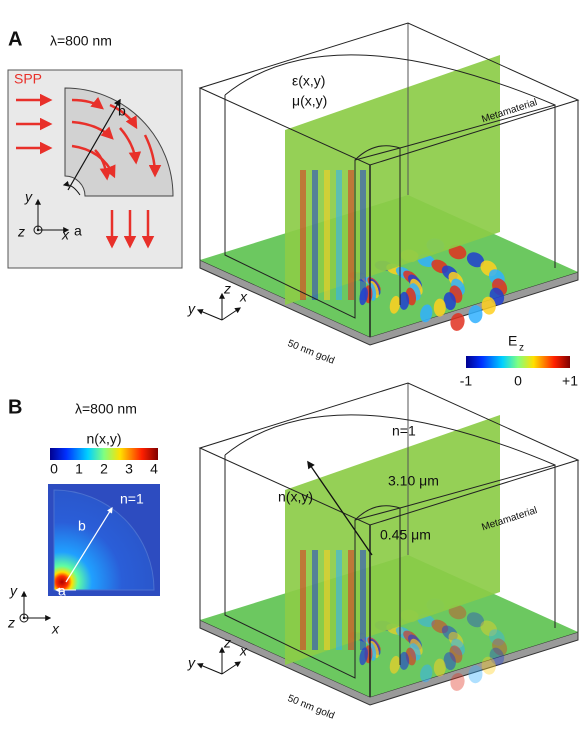  I want to click on spp-arrows, so click(89, 171).